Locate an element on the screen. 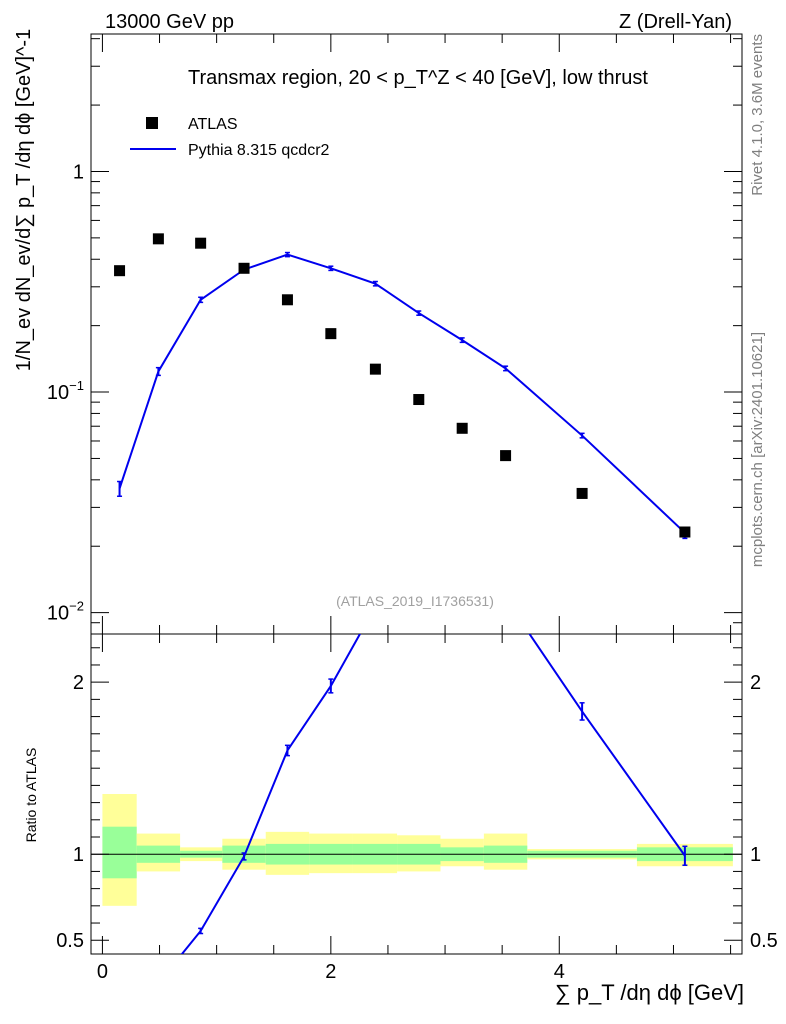 The width and height of the screenshot is (786, 1024). ratio-y-tick-label: 0.5 is located at coordinates (70, 941).